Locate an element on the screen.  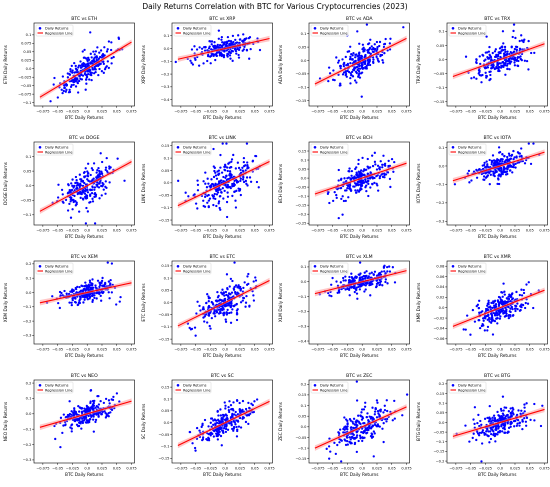
y-tick-label: 0.05 is located at coordinates (27, 171).